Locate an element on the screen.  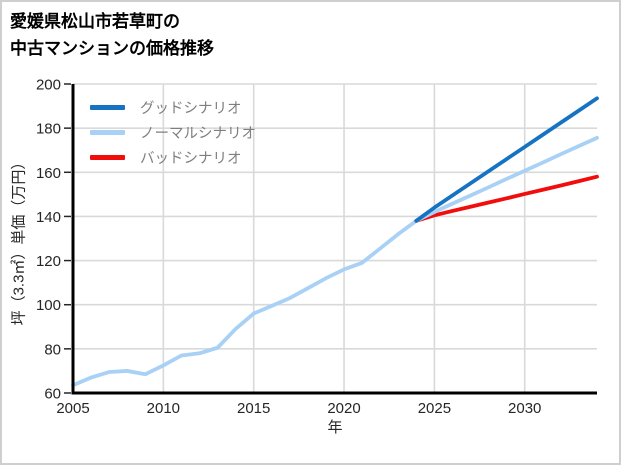
legend-item-good-scenario: グッドシナリオ is located at coordinates (173, 107).